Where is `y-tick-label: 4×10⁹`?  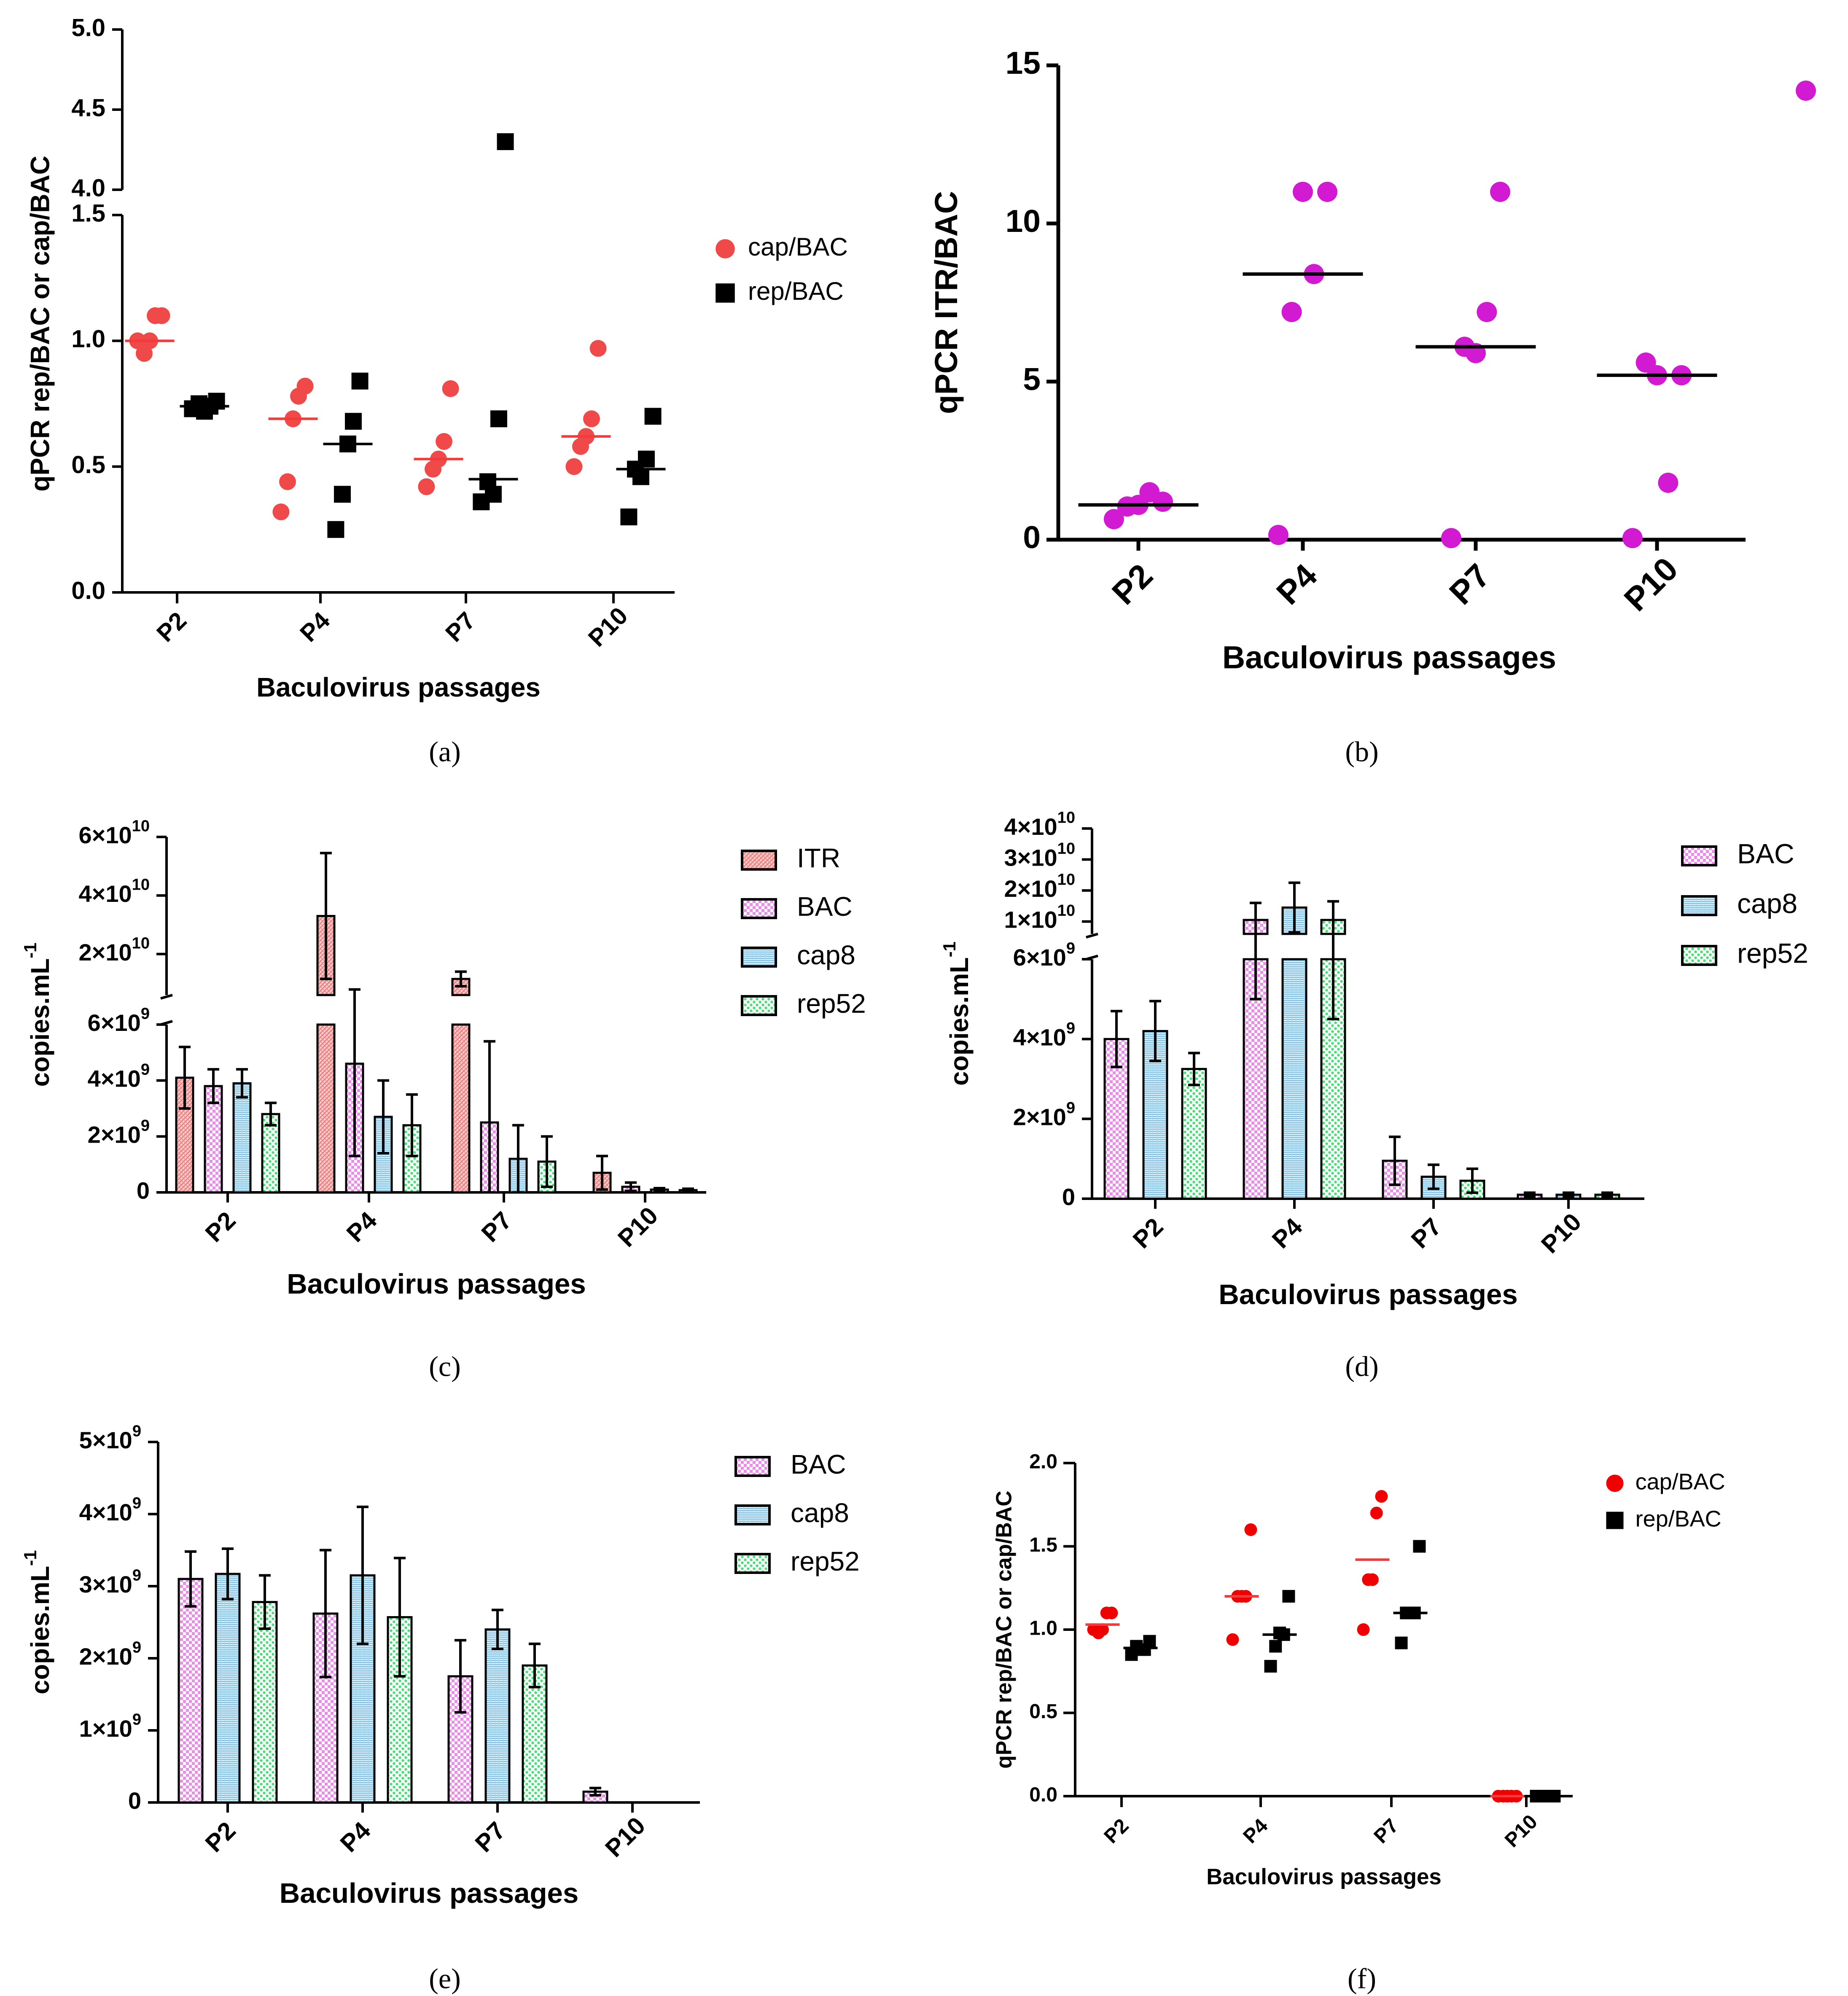
y-tick-label: 4×10⁹ is located at coordinates (1044, 1035).